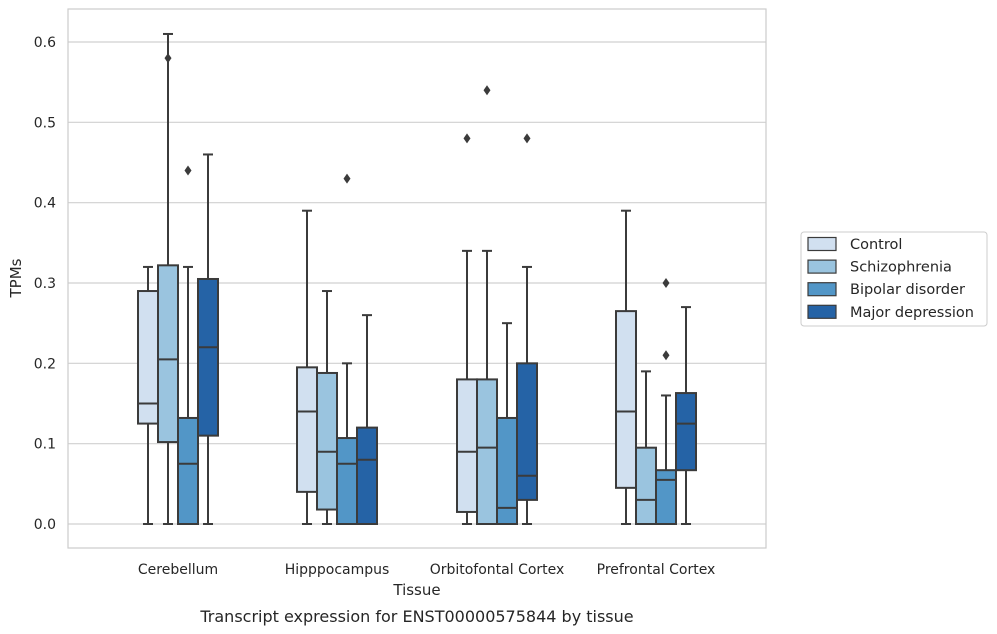 The height and width of the screenshot is (634, 997). What do you see at coordinates (337, 570) in the screenshot?
I see `x-tick-label: Hipppocampus` at bounding box center [337, 570].